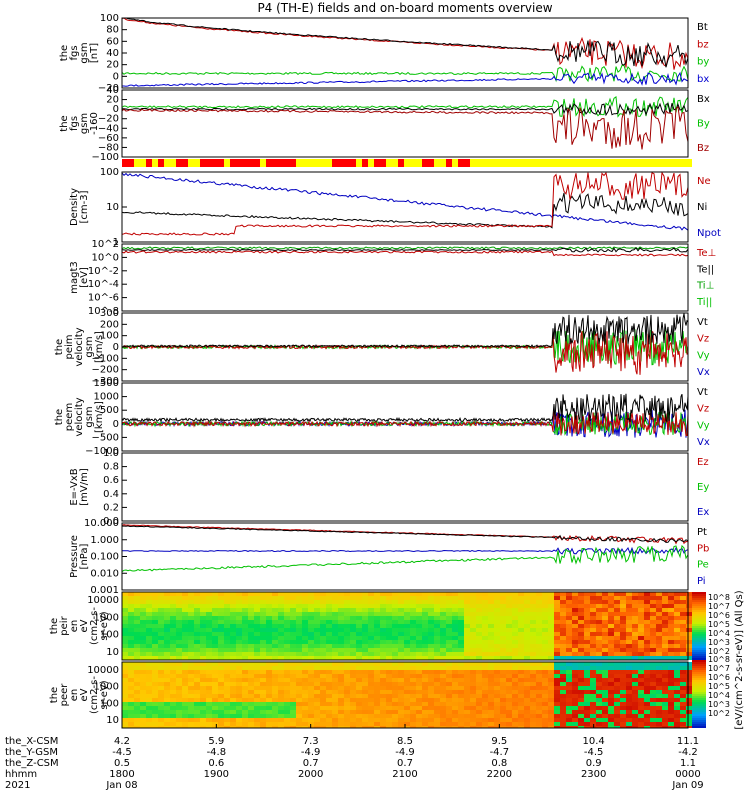 The height and width of the screenshot is (804, 750). Describe the element at coordinates (310, 774) in the screenshot. I see `x-tick-label: 2000` at that location.